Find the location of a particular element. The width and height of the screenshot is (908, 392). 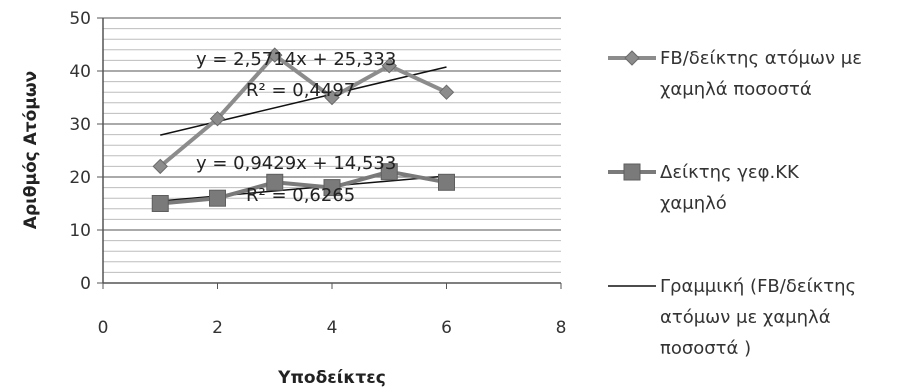

legend-entry: FB/δείκτης ατόμων με χαμηλά ποσοστά is located at coordinates (735, 74).